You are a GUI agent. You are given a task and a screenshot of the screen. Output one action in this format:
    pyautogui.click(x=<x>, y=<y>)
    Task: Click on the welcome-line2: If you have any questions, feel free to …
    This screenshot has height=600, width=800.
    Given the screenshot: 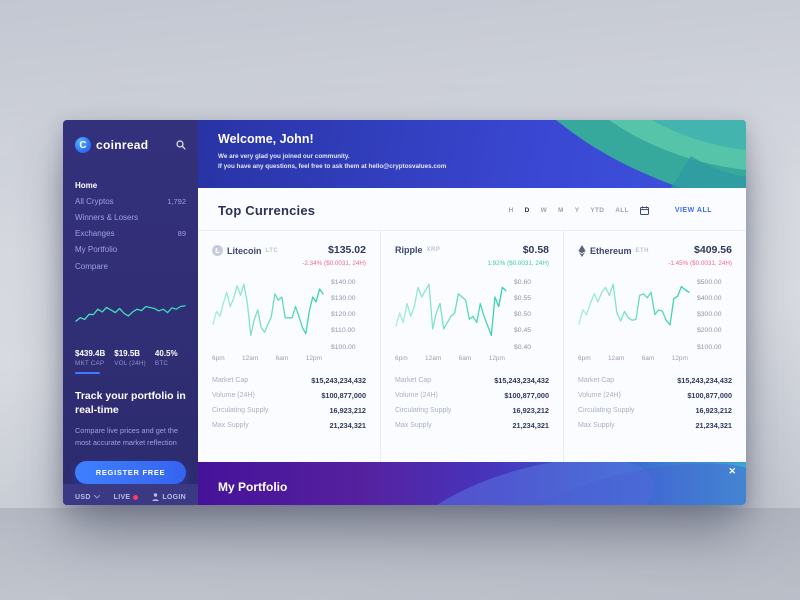 What is the action you would take?
    pyautogui.click(x=332, y=166)
    